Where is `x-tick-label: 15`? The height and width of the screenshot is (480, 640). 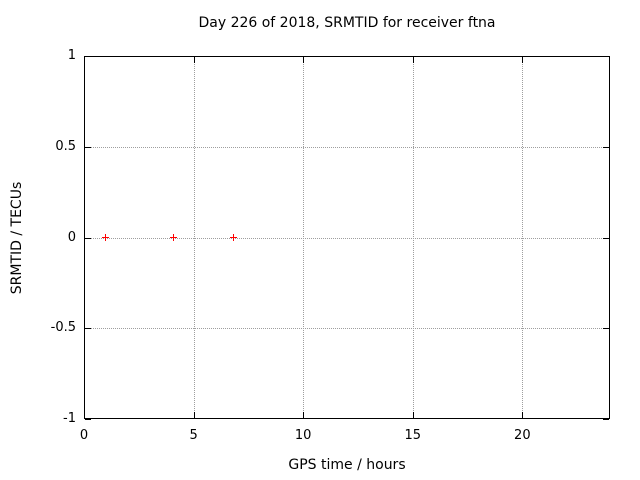
x-tick-label: 15 is located at coordinates (413, 435).